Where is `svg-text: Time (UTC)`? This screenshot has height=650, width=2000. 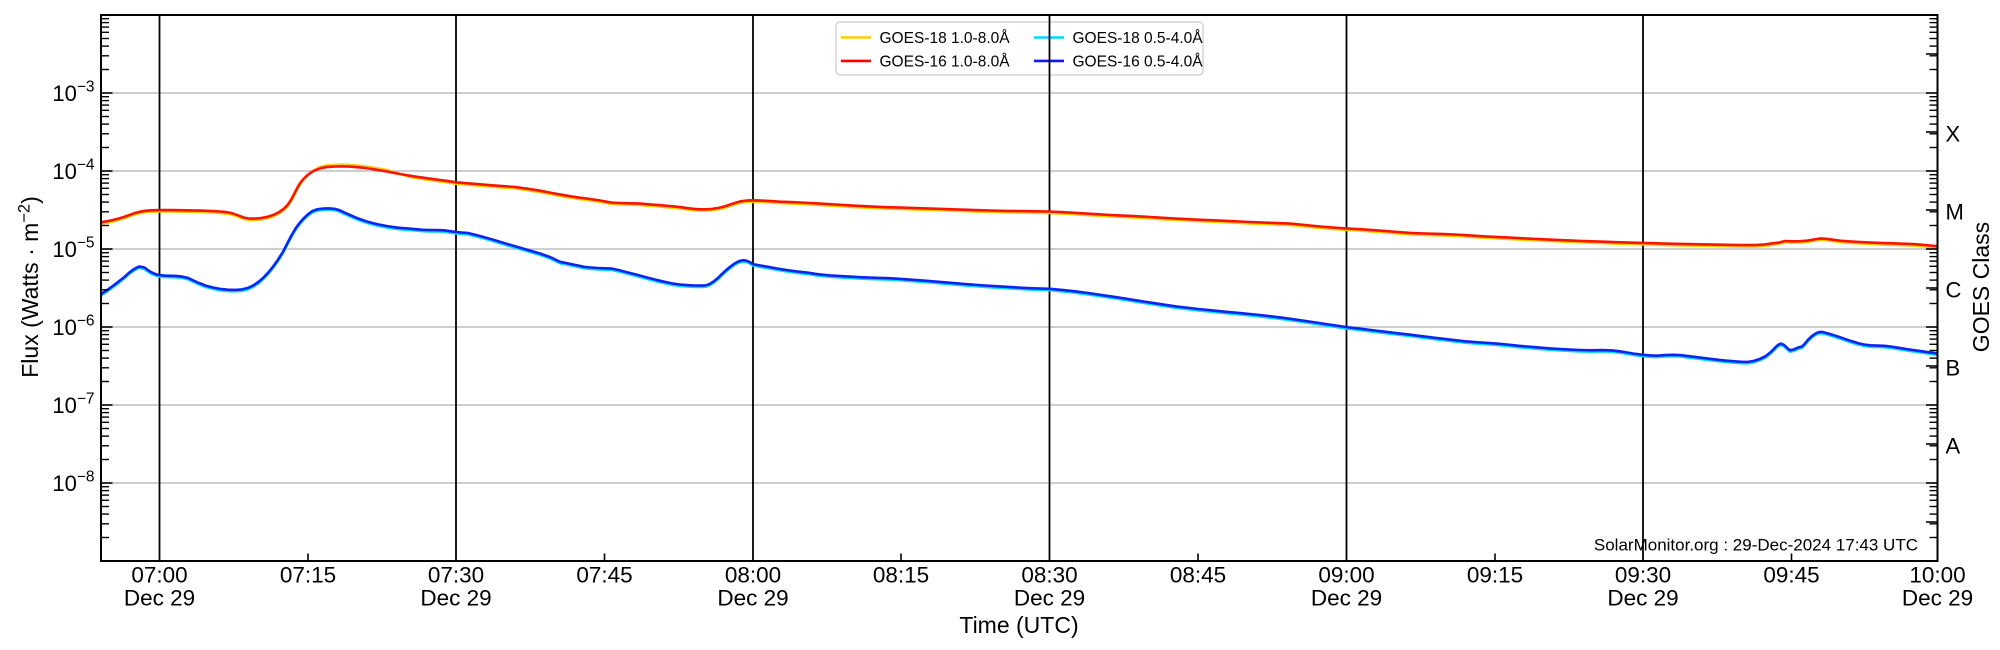
svg-text: Time (UTC) is located at coordinates (1018, 625).